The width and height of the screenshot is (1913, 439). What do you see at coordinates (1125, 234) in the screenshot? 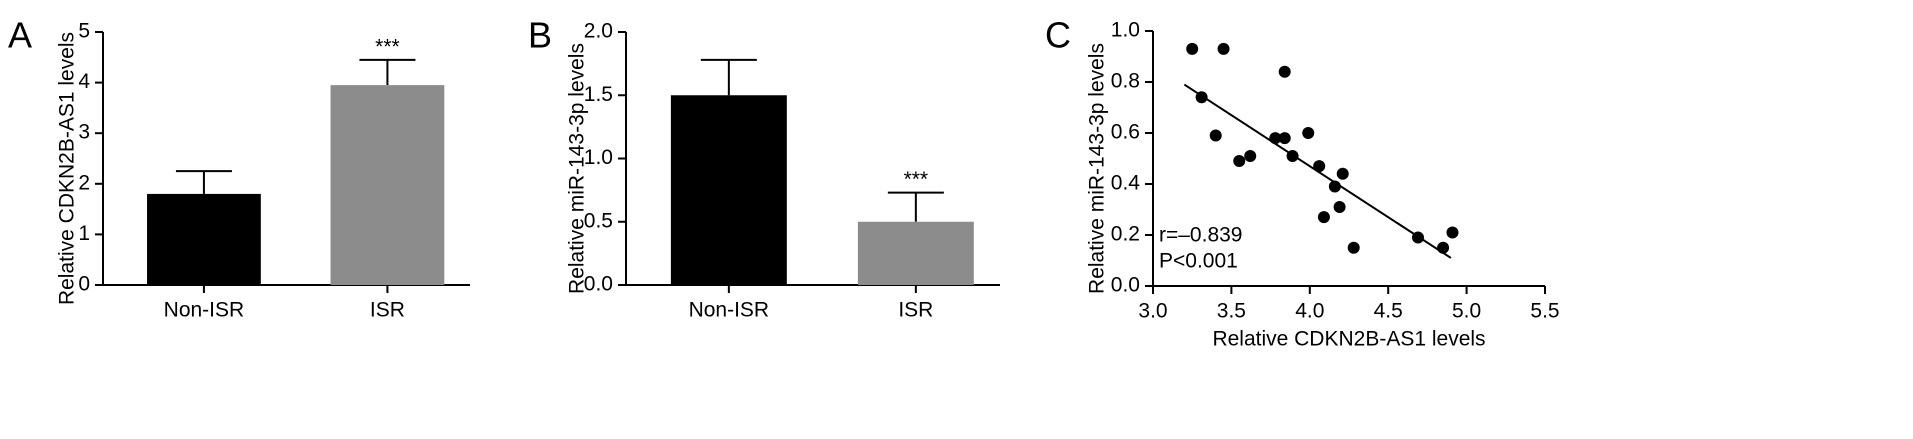
I see `y-tick-label: 0.2` at bounding box center [1125, 234].